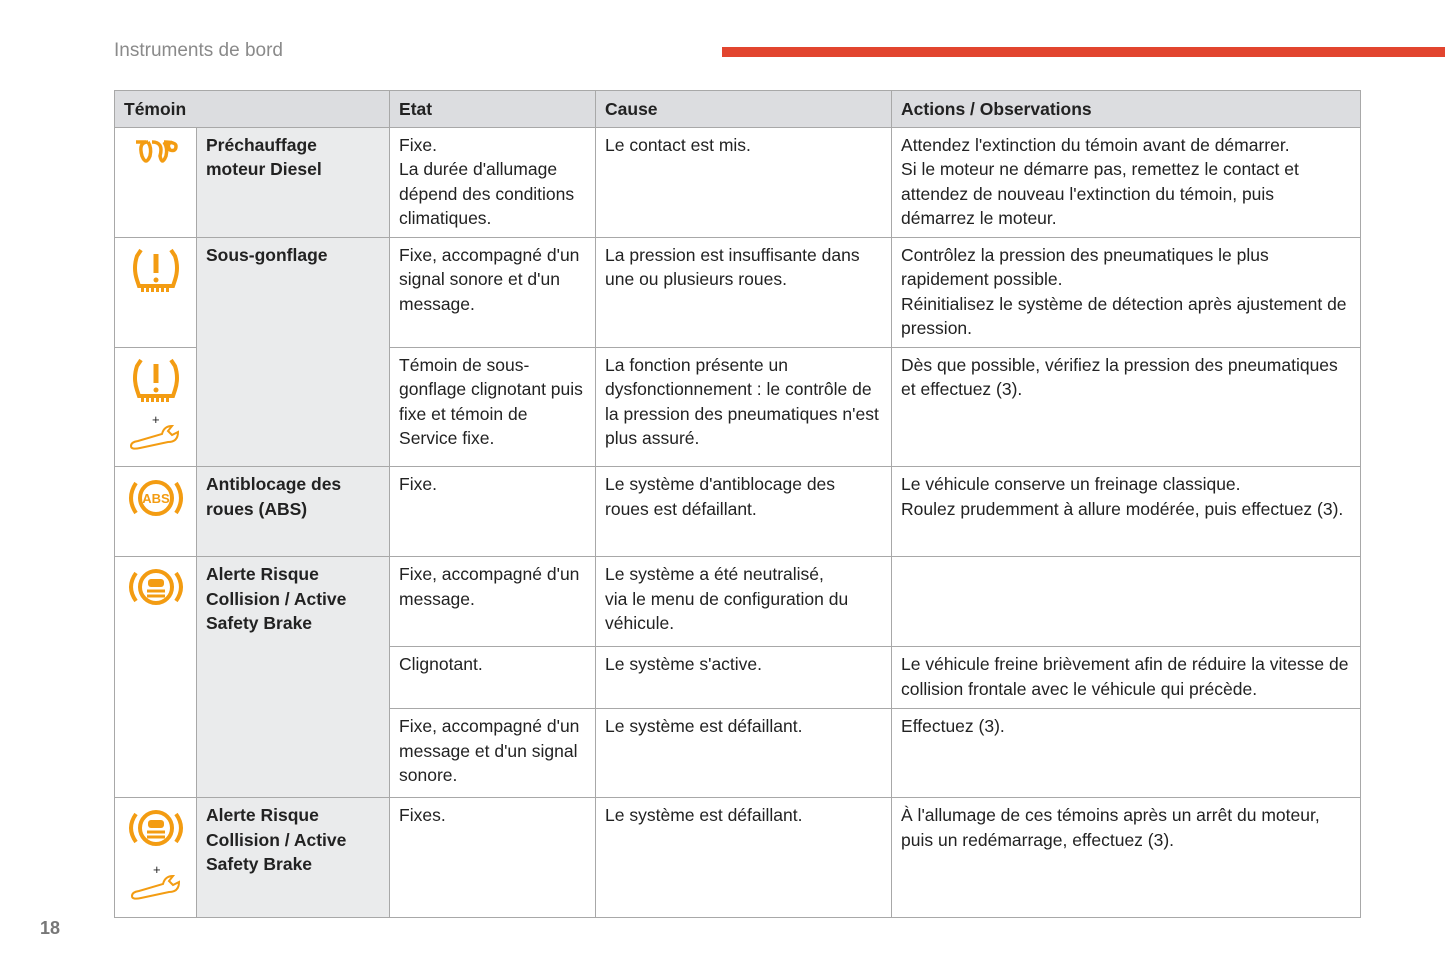  Describe the element at coordinates (156, 270) in the screenshot. I see `tyre-pressure-icon` at that location.